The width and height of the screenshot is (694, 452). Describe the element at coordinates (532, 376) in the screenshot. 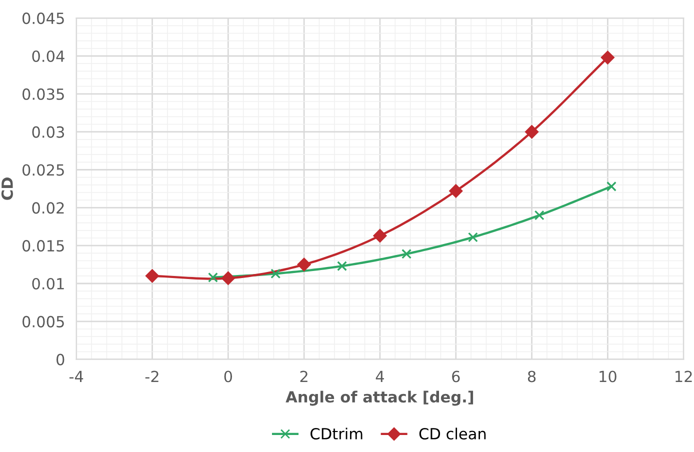

I see `x-tick-label: 8` at that location.